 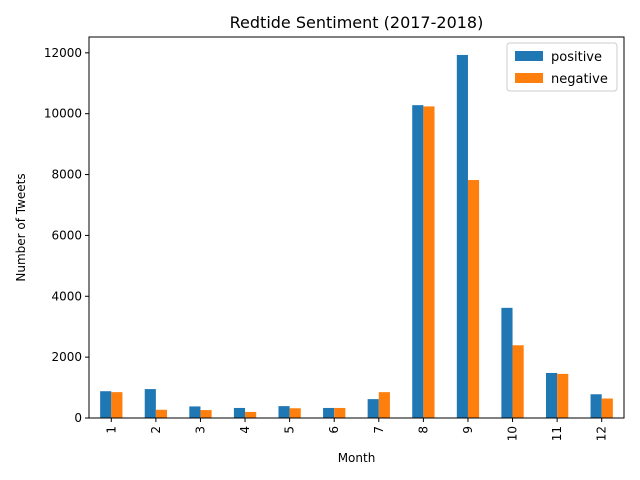 I want to click on legend-swatch-positive, so click(x=529, y=56).